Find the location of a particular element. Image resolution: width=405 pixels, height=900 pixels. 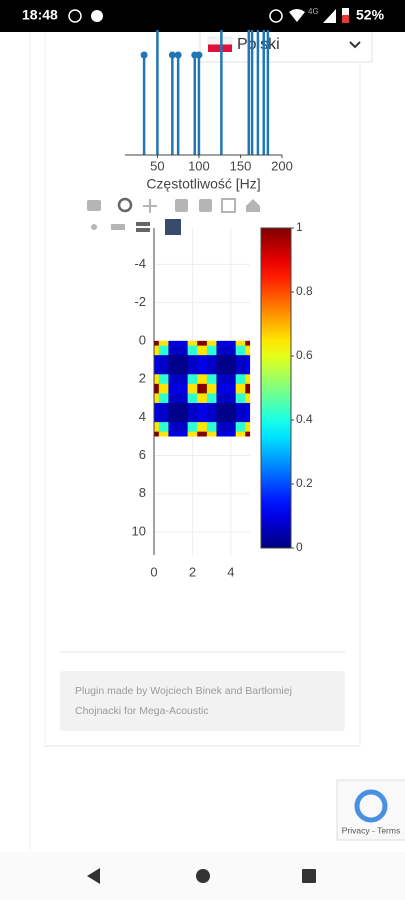

recaptcha-links: Privacy - Terms is located at coordinates (371, 830).